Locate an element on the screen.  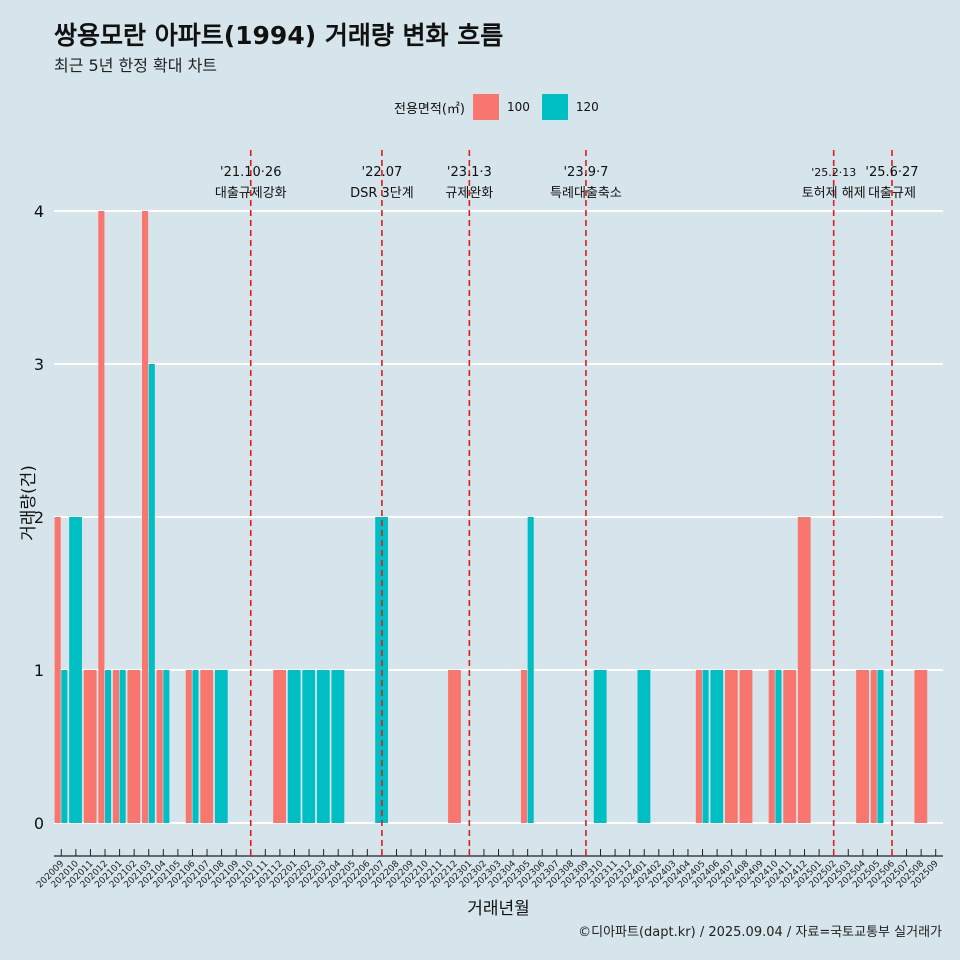
y-tick-label: 3 is located at coordinates (39, 364).